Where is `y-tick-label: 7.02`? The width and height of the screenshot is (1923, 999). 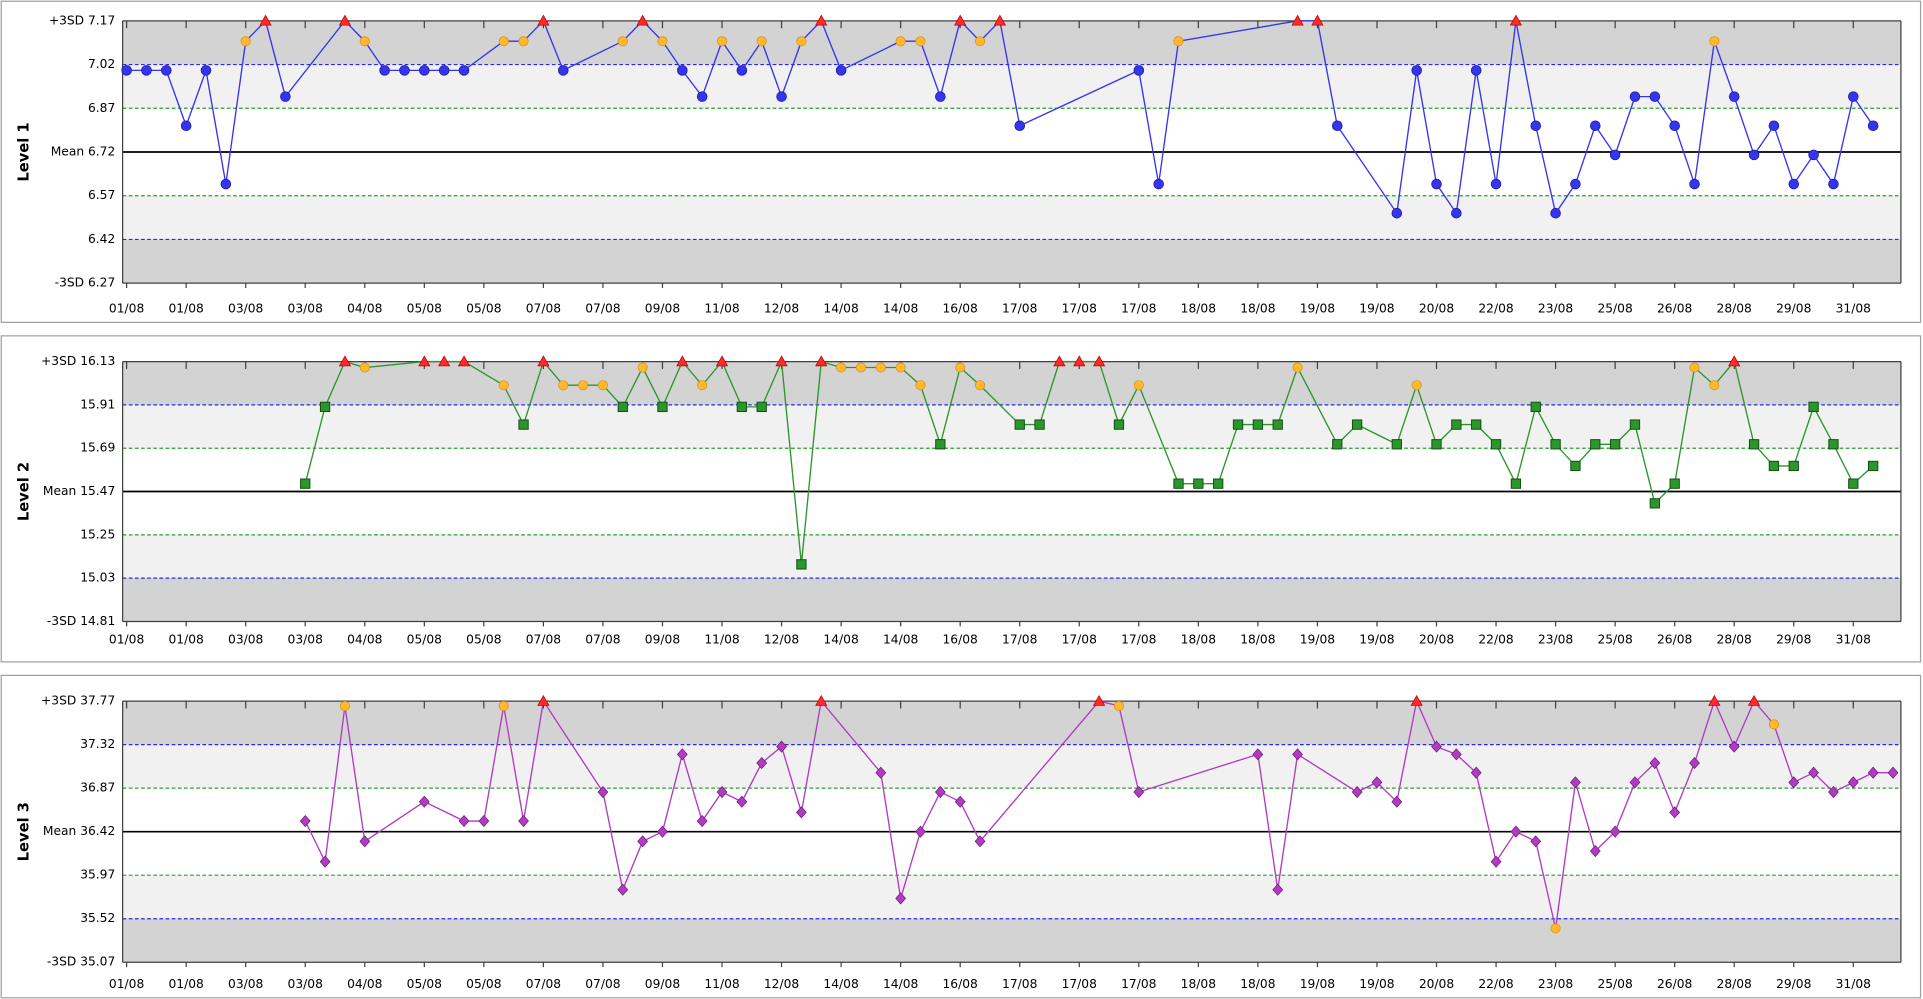 y-tick-label: 7.02 is located at coordinates (101, 64).